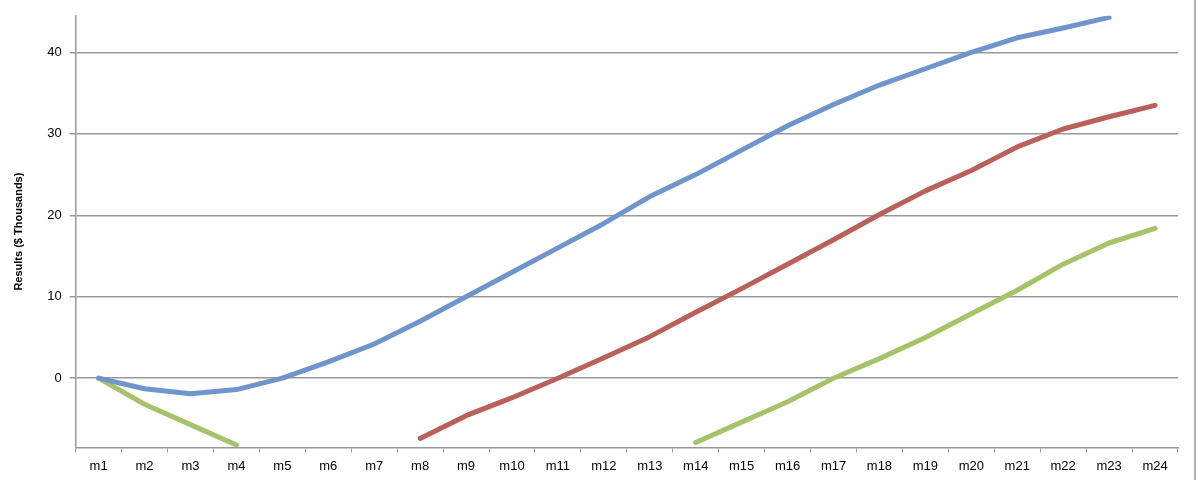 This screenshot has height=480, width=1200. I want to click on x-tick-label: m16, so click(787, 465).